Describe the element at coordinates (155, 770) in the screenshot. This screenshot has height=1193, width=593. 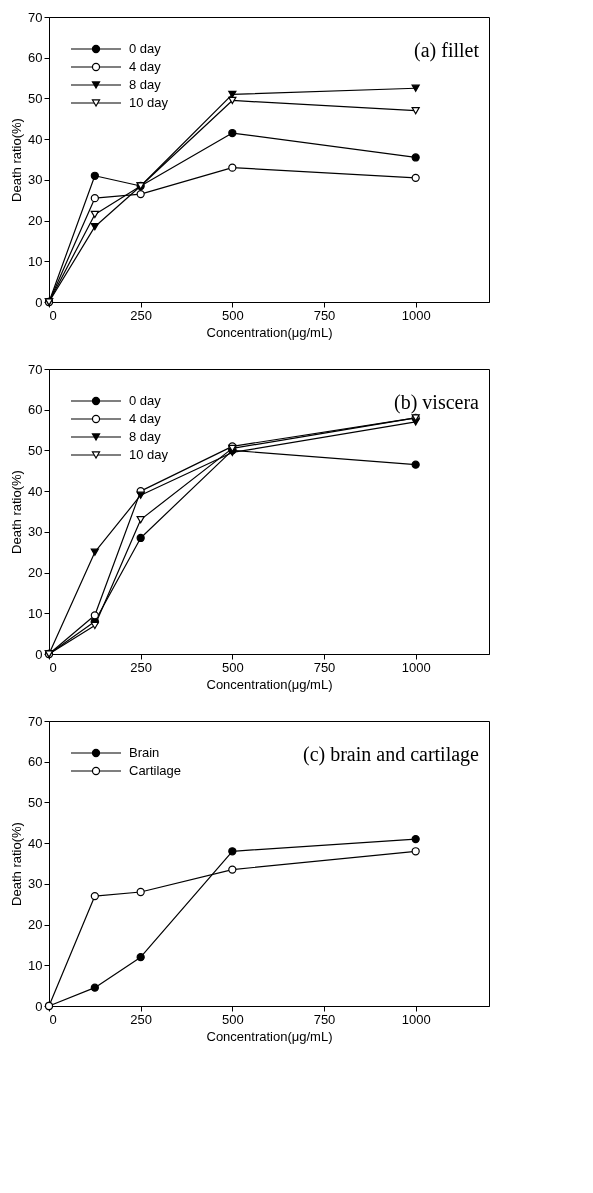
I see `legend-label: Cartilage` at that location.